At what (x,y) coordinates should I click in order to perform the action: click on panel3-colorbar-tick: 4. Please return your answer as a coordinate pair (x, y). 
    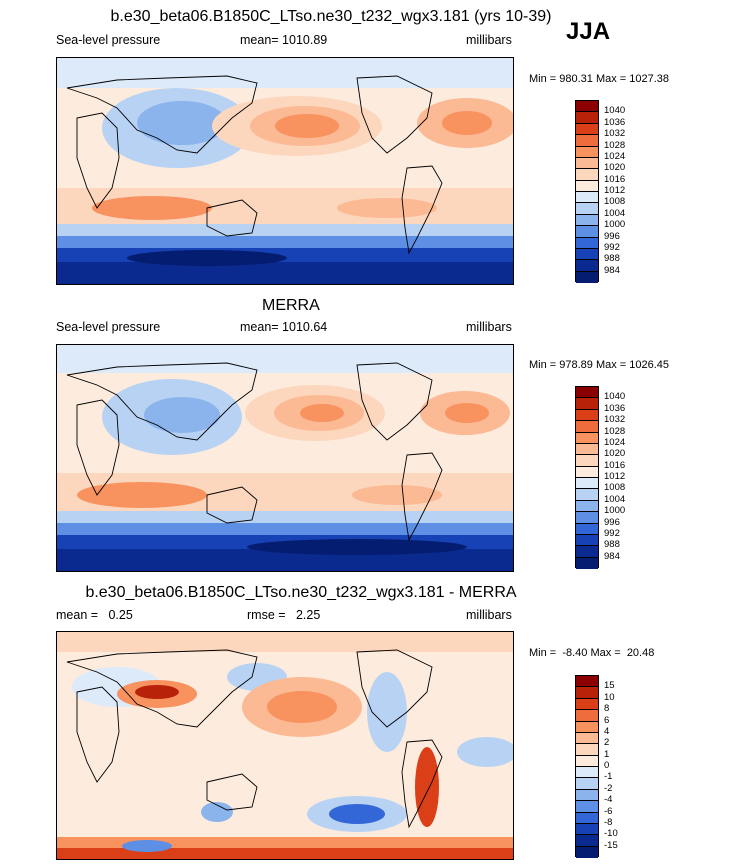
    Looking at the image, I should click on (607, 731).